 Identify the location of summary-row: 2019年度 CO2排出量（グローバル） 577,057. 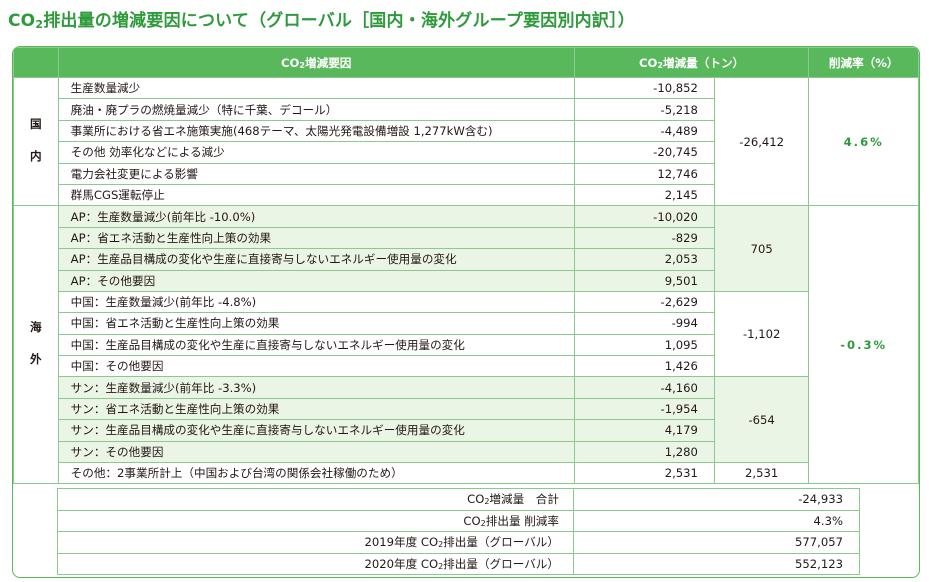
(458, 542).